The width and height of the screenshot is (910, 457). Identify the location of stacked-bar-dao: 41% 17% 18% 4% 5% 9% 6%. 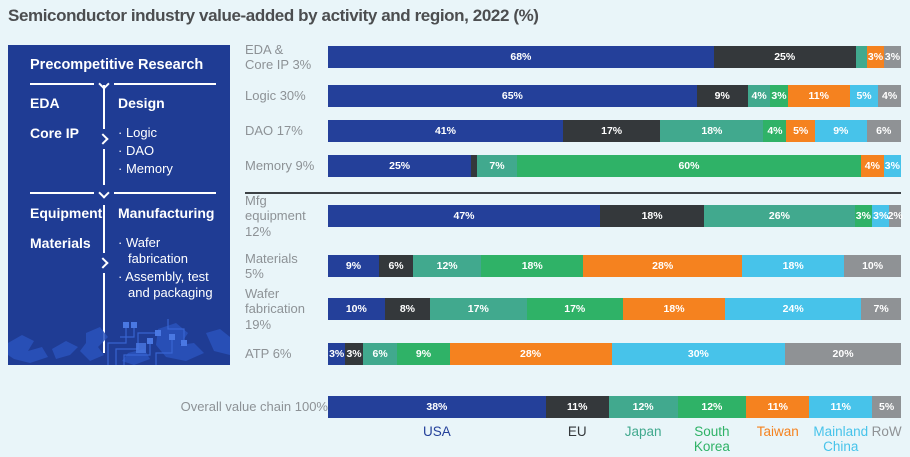
(614, 131).